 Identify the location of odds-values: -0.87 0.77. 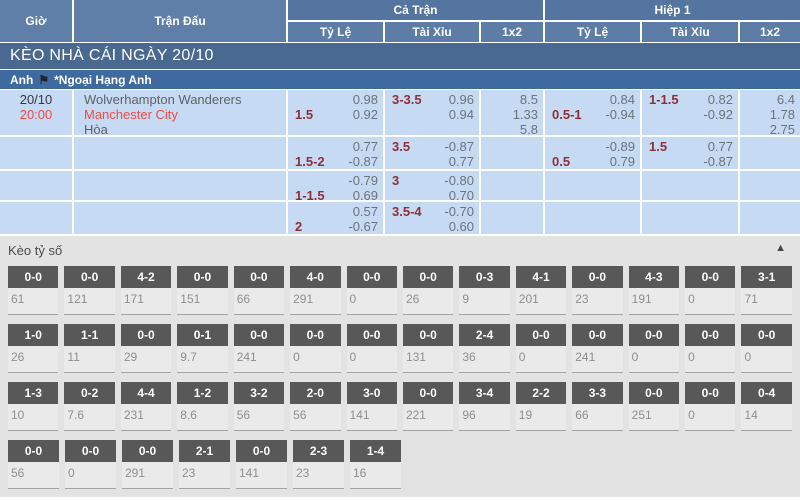
(461, 154).